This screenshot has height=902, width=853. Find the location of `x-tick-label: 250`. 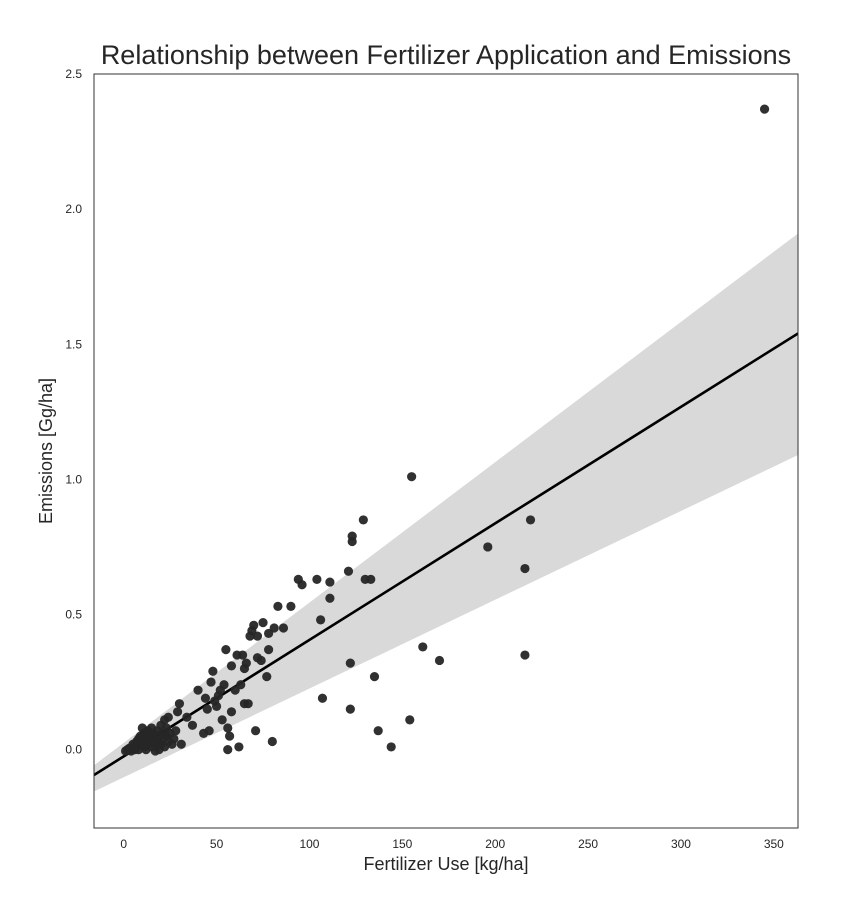

x-tick-label: 250 is located at coordinates (588, 844).